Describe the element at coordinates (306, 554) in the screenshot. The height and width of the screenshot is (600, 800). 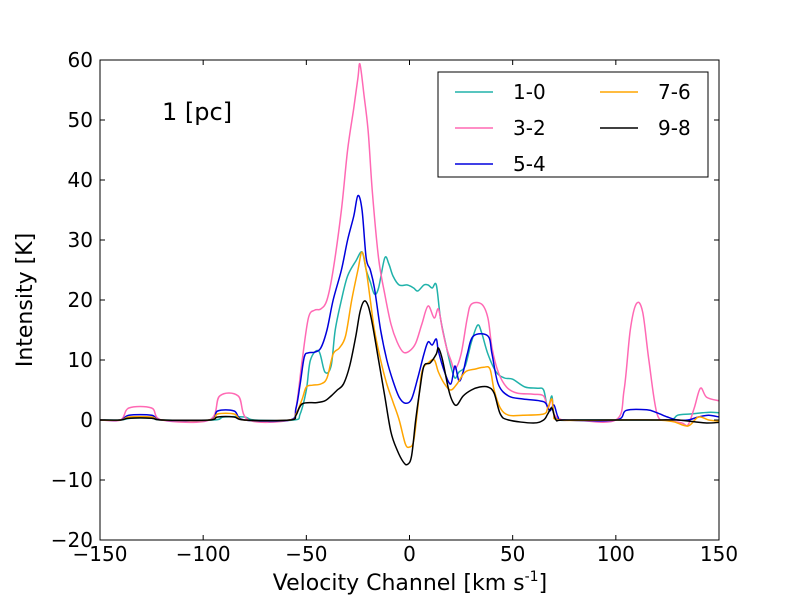
I see `x-tick-label: −50` at that location.